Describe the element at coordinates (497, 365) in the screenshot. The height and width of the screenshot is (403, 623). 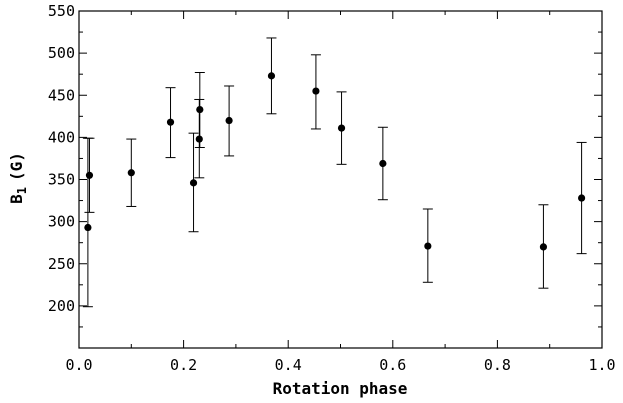
I see `x-tick-label: 0.8` at that location.